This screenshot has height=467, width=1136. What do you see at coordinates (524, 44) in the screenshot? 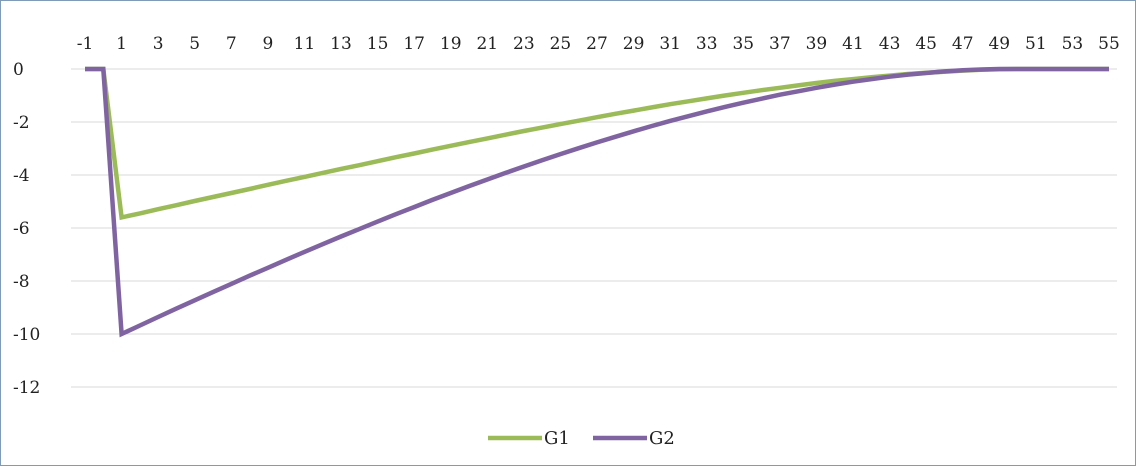
I see `x-tick-label: 23` at bounding box center [524, 44].